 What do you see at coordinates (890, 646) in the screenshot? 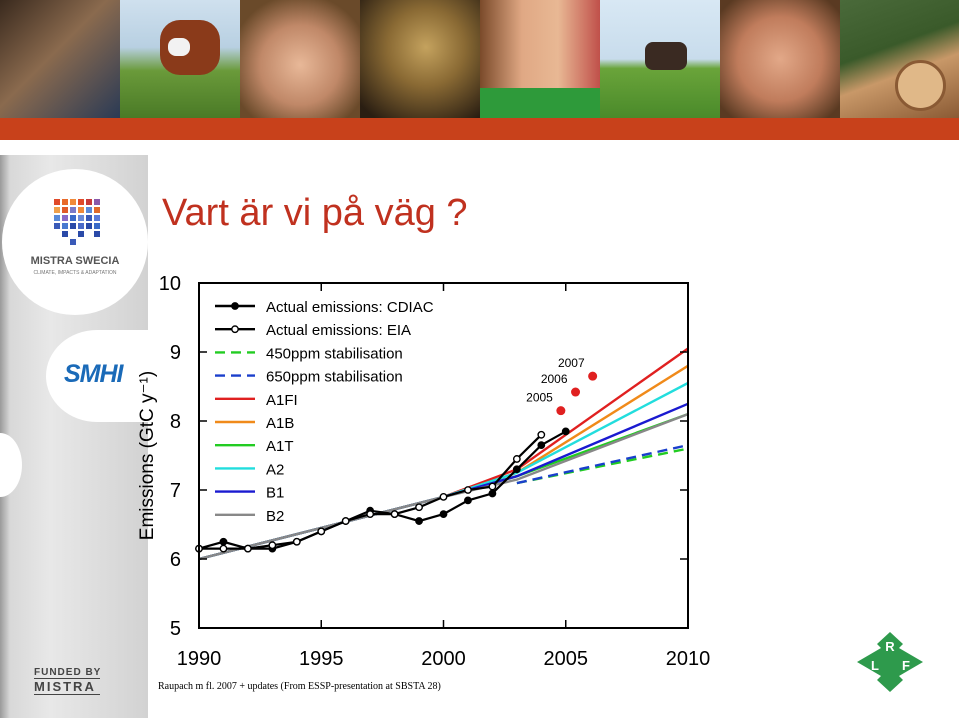
I see `lrf-logo-r: R` at bounding box center [890, 646].